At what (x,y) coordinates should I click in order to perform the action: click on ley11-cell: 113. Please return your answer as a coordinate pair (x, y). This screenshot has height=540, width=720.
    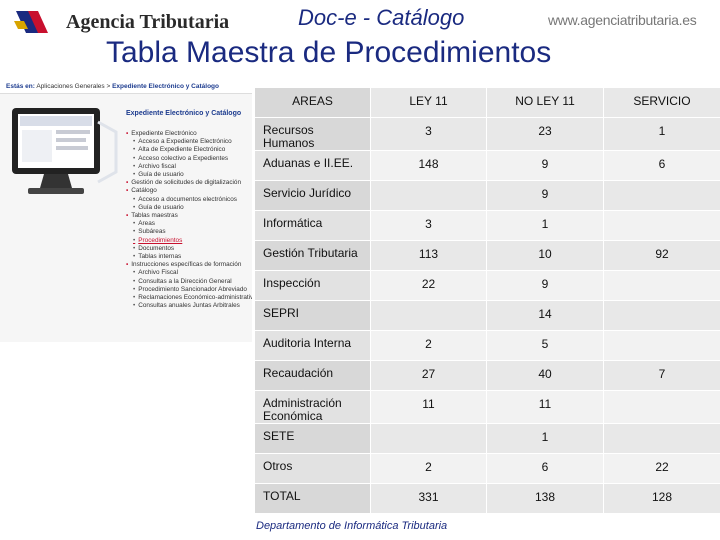
    Looking at the image, I should click on (428, 255).